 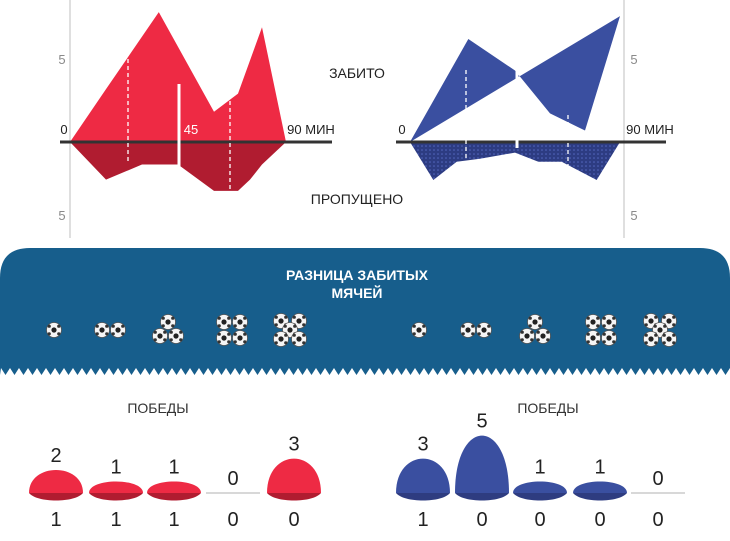 What do you see at coordinates (401, 129) in the screenshot?
I see `right-x-start-label: 0` at bounding box center [401, 129].